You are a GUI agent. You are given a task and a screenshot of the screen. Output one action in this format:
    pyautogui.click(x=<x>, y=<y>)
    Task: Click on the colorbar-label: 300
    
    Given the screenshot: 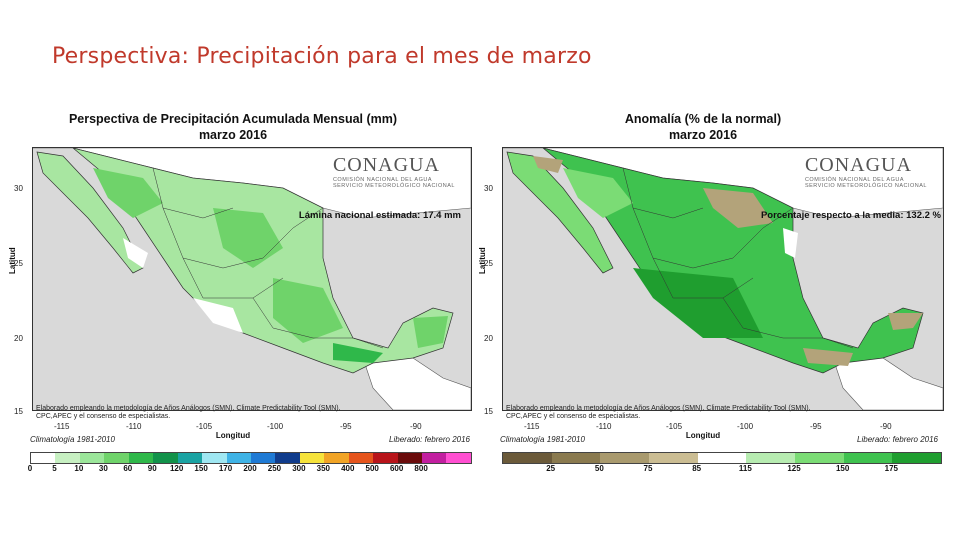 What is the action you would take?
    pyautogui.click(x=299, y=468)
    